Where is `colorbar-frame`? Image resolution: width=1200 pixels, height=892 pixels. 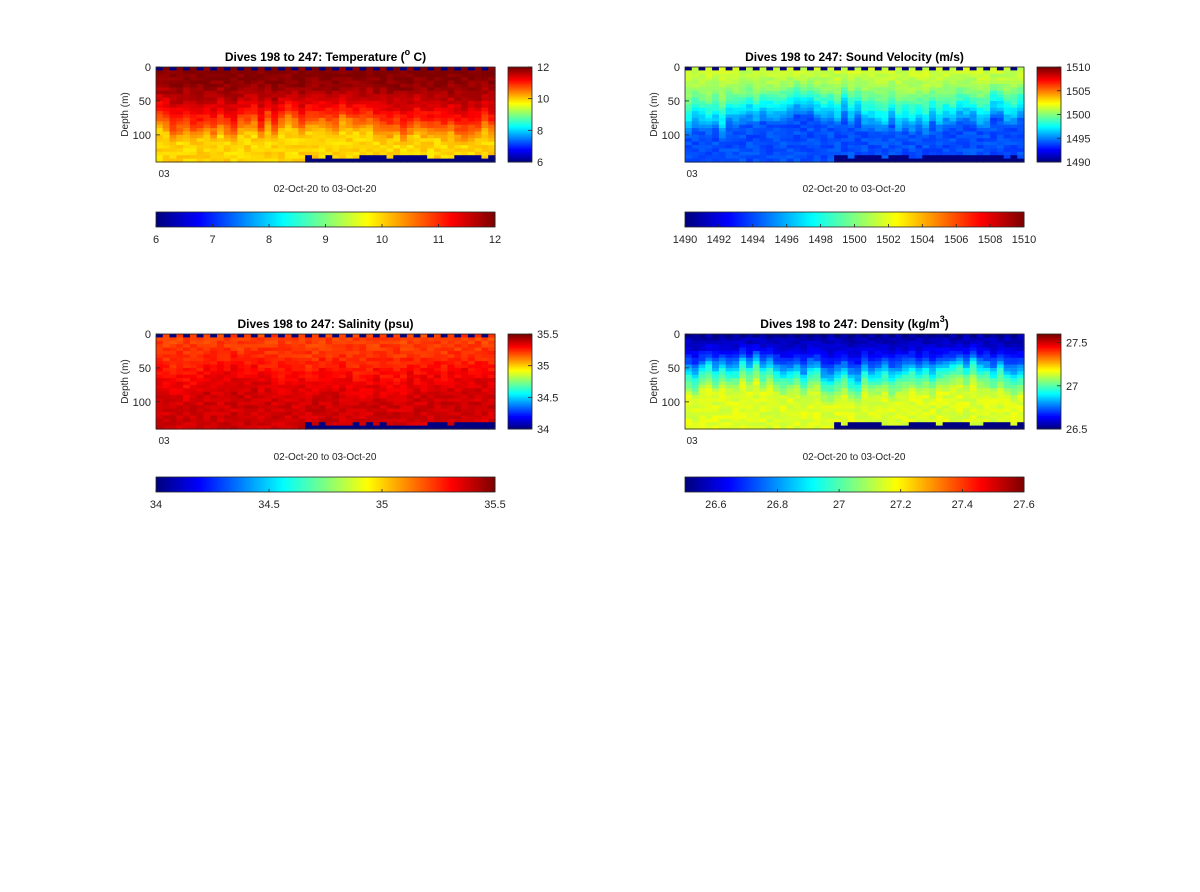 colorbar-frame is located at coordinates (325, 484).